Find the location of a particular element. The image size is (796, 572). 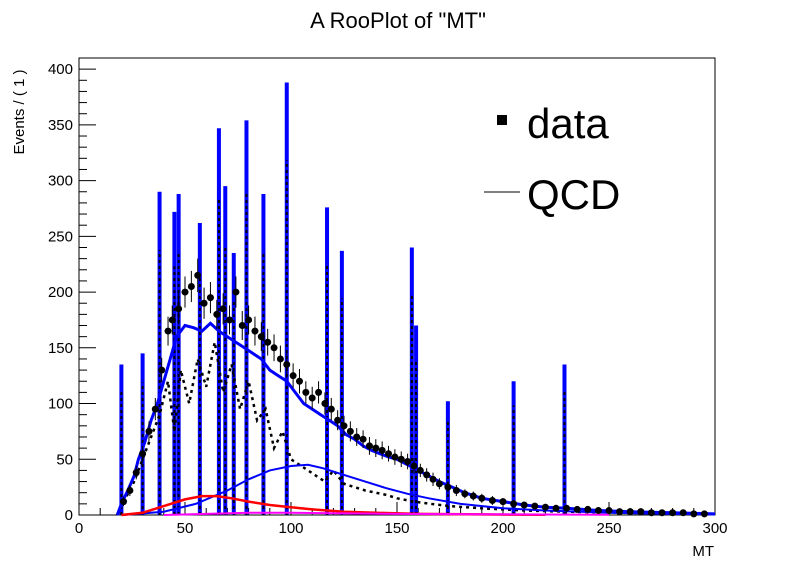

x-tick-label: 50 is located at coordinates (185, 528).